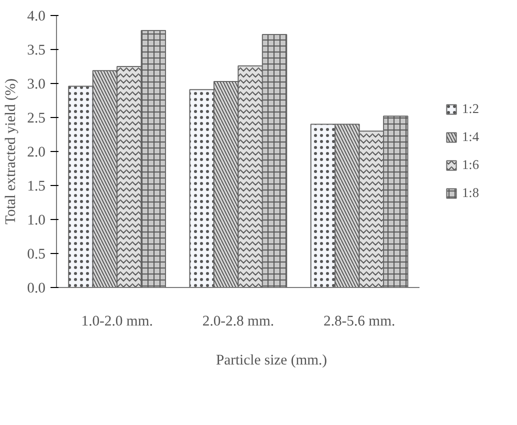 Image resolution: width=517 pixels, height=425 pixels. What do you see at coordinates (11, 151) in the screenshot?
I see `y-axis-title: Total extracted yield (%)` at bounding box center [11, 151].